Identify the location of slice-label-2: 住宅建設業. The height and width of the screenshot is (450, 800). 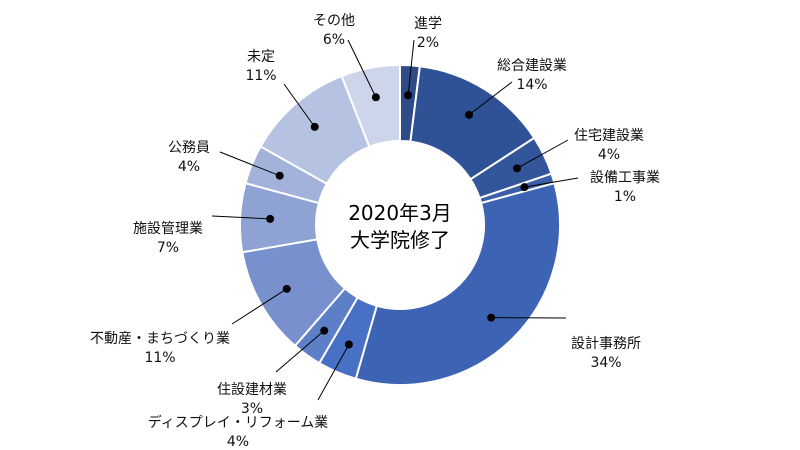
(609, 136).